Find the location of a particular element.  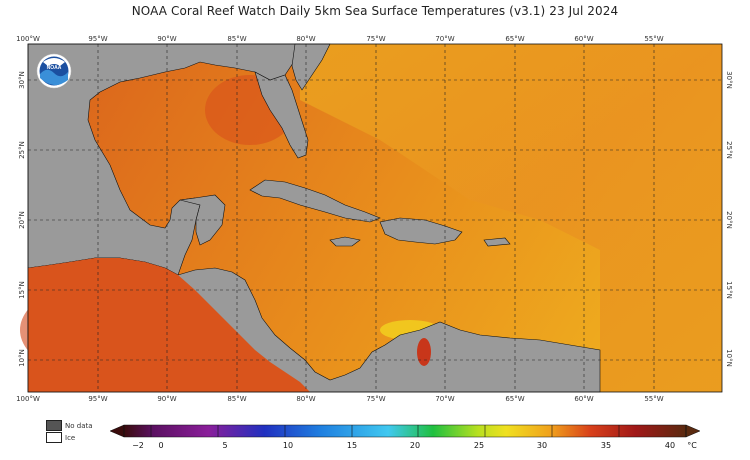

colorbar-gradient is located at coordinates (405, 431).